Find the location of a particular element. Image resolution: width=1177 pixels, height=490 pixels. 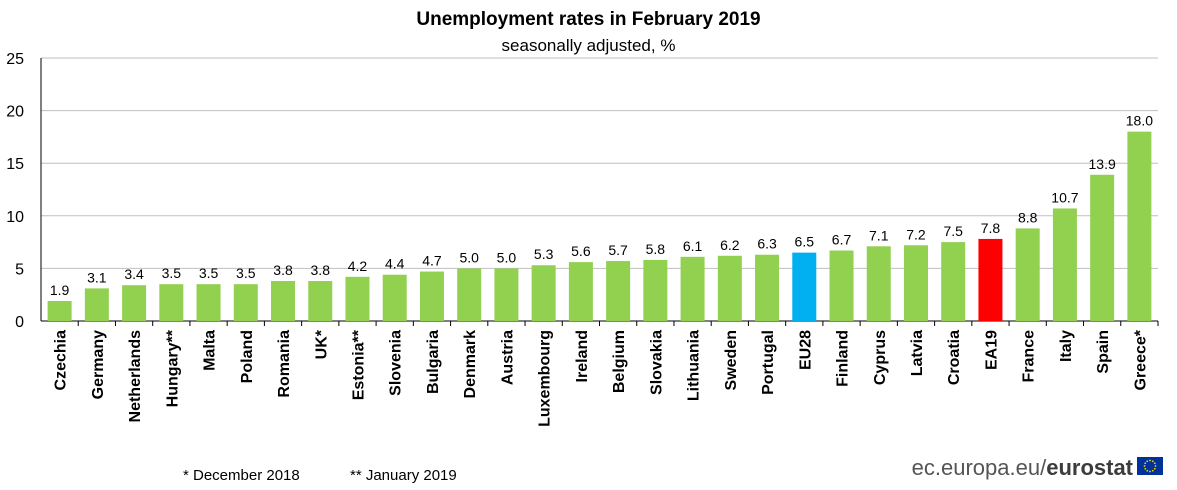

value-label: 10.7 is located at coordinates (1064, 197).